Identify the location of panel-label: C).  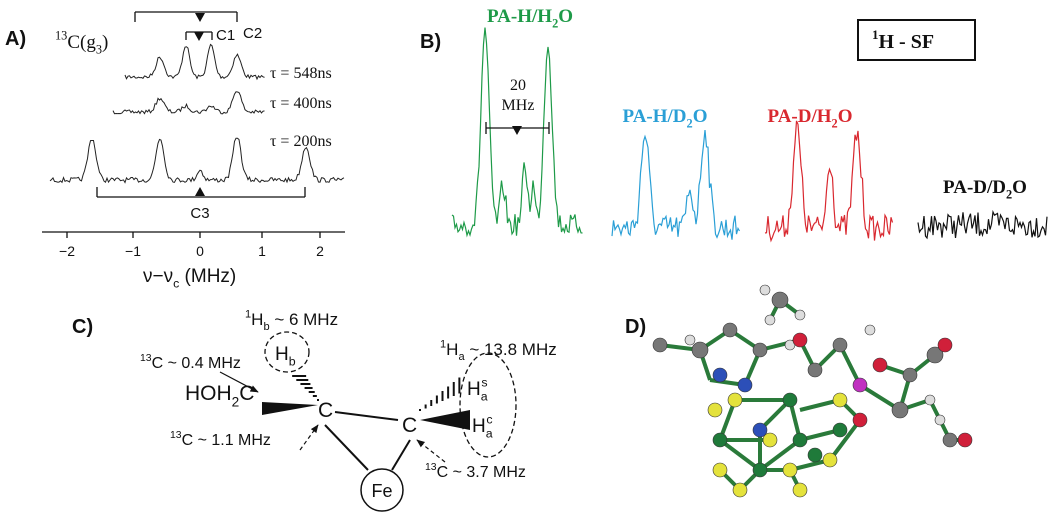
(82, 327).